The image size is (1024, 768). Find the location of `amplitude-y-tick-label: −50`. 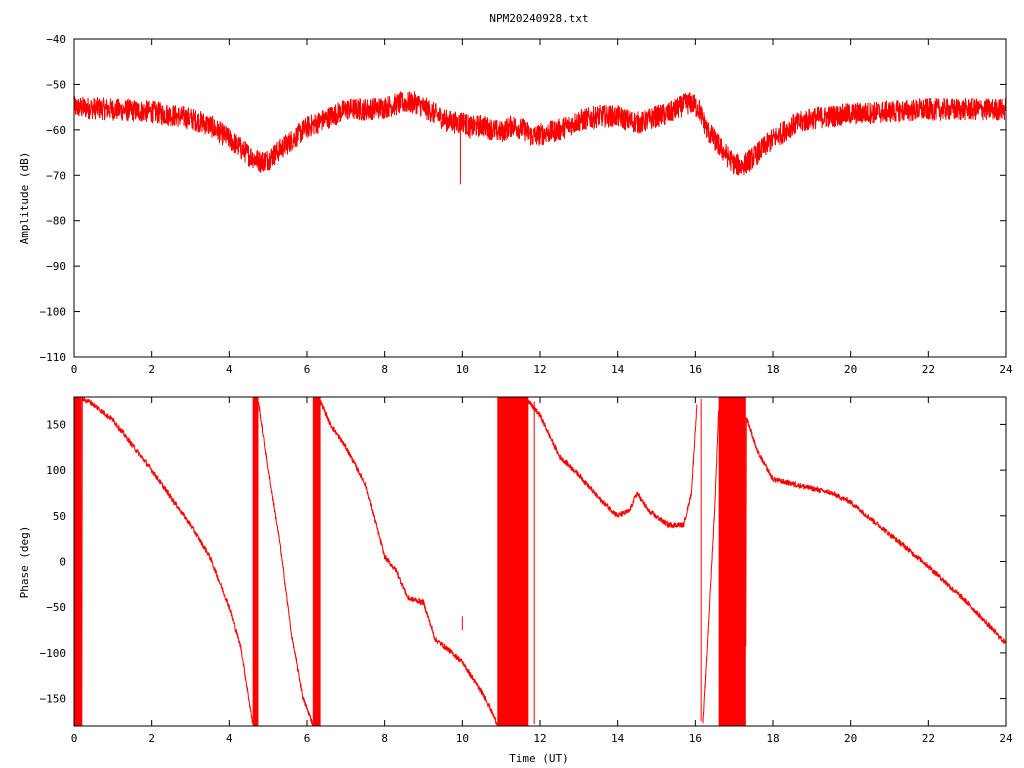

amplitude-y-tick-label: −50 is located at coordinates (56, 84).